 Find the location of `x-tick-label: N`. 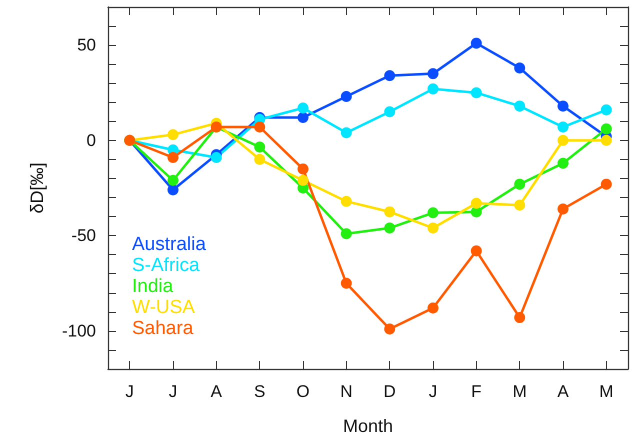

x-tick-label: N is located at coordinates (346, 391).